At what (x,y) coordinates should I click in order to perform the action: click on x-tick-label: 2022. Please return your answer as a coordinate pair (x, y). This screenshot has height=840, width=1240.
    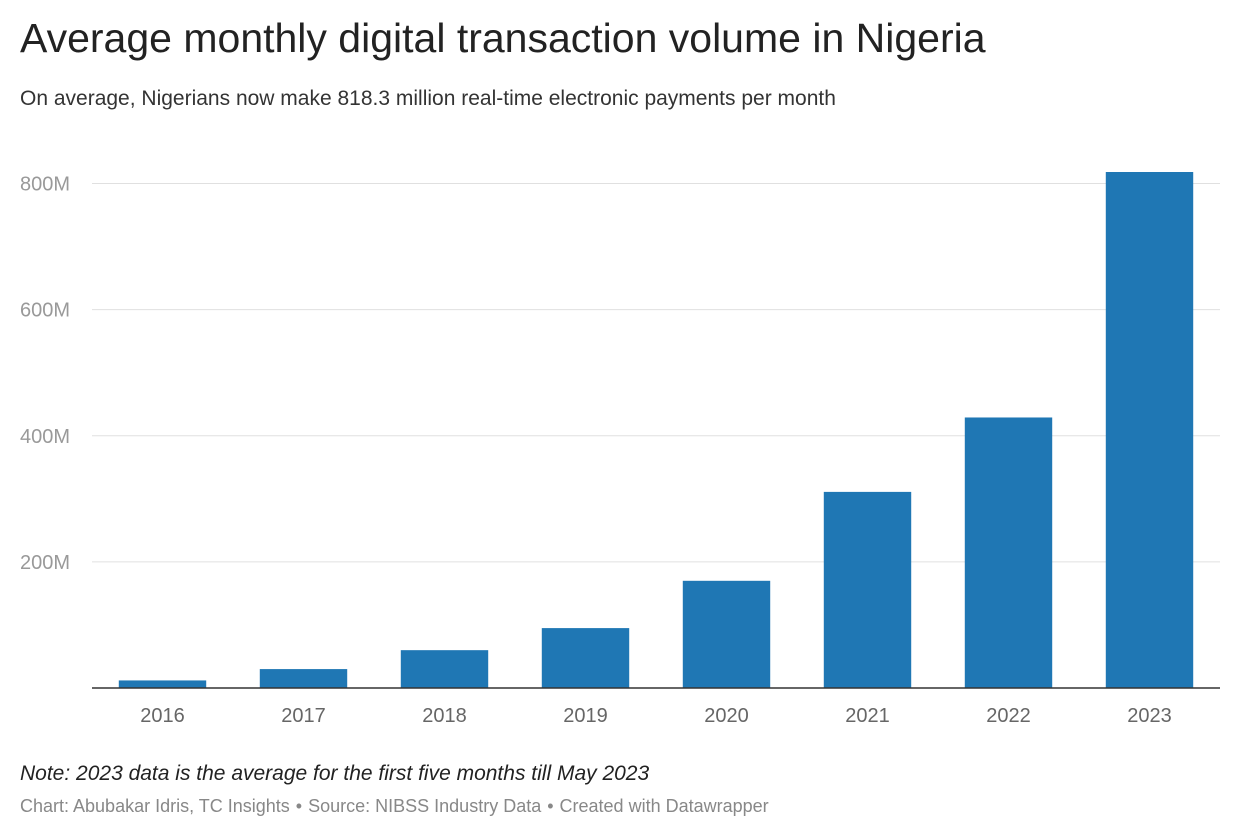
    Looking at the image, I should click on (1008, 716).